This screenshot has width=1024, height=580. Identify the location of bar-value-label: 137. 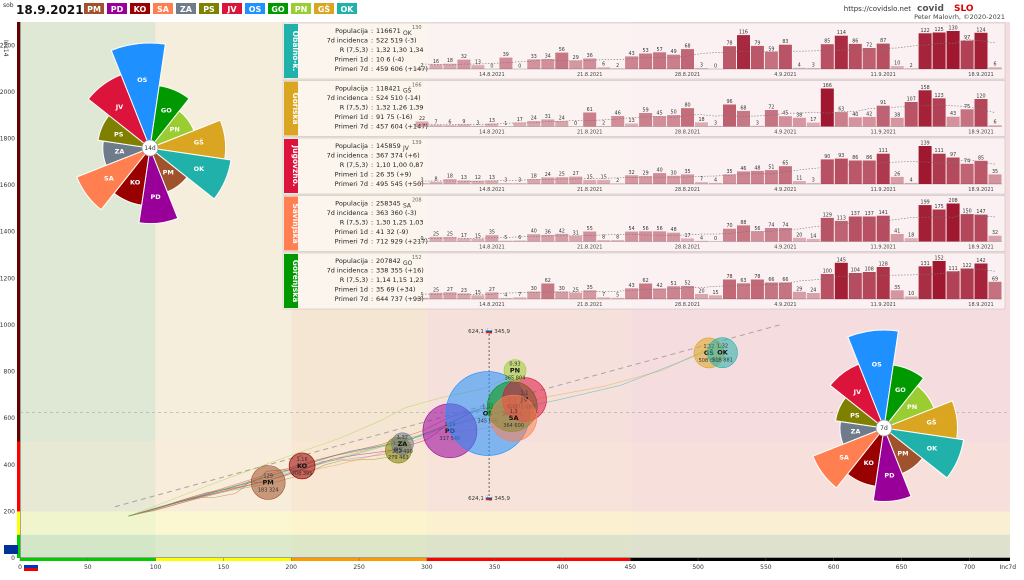
(855, 214).